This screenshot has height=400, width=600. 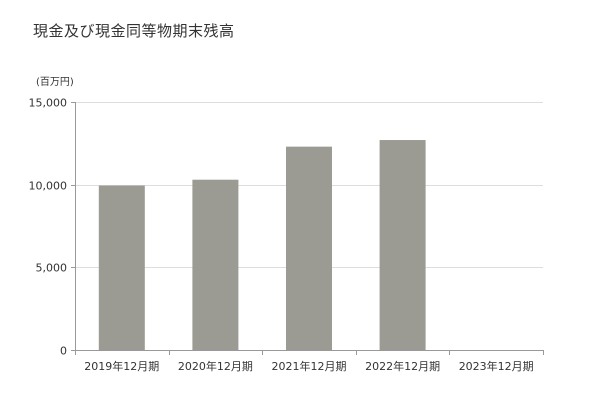 I want to click on unit-label: (百万円), so click(x=55, y=82).